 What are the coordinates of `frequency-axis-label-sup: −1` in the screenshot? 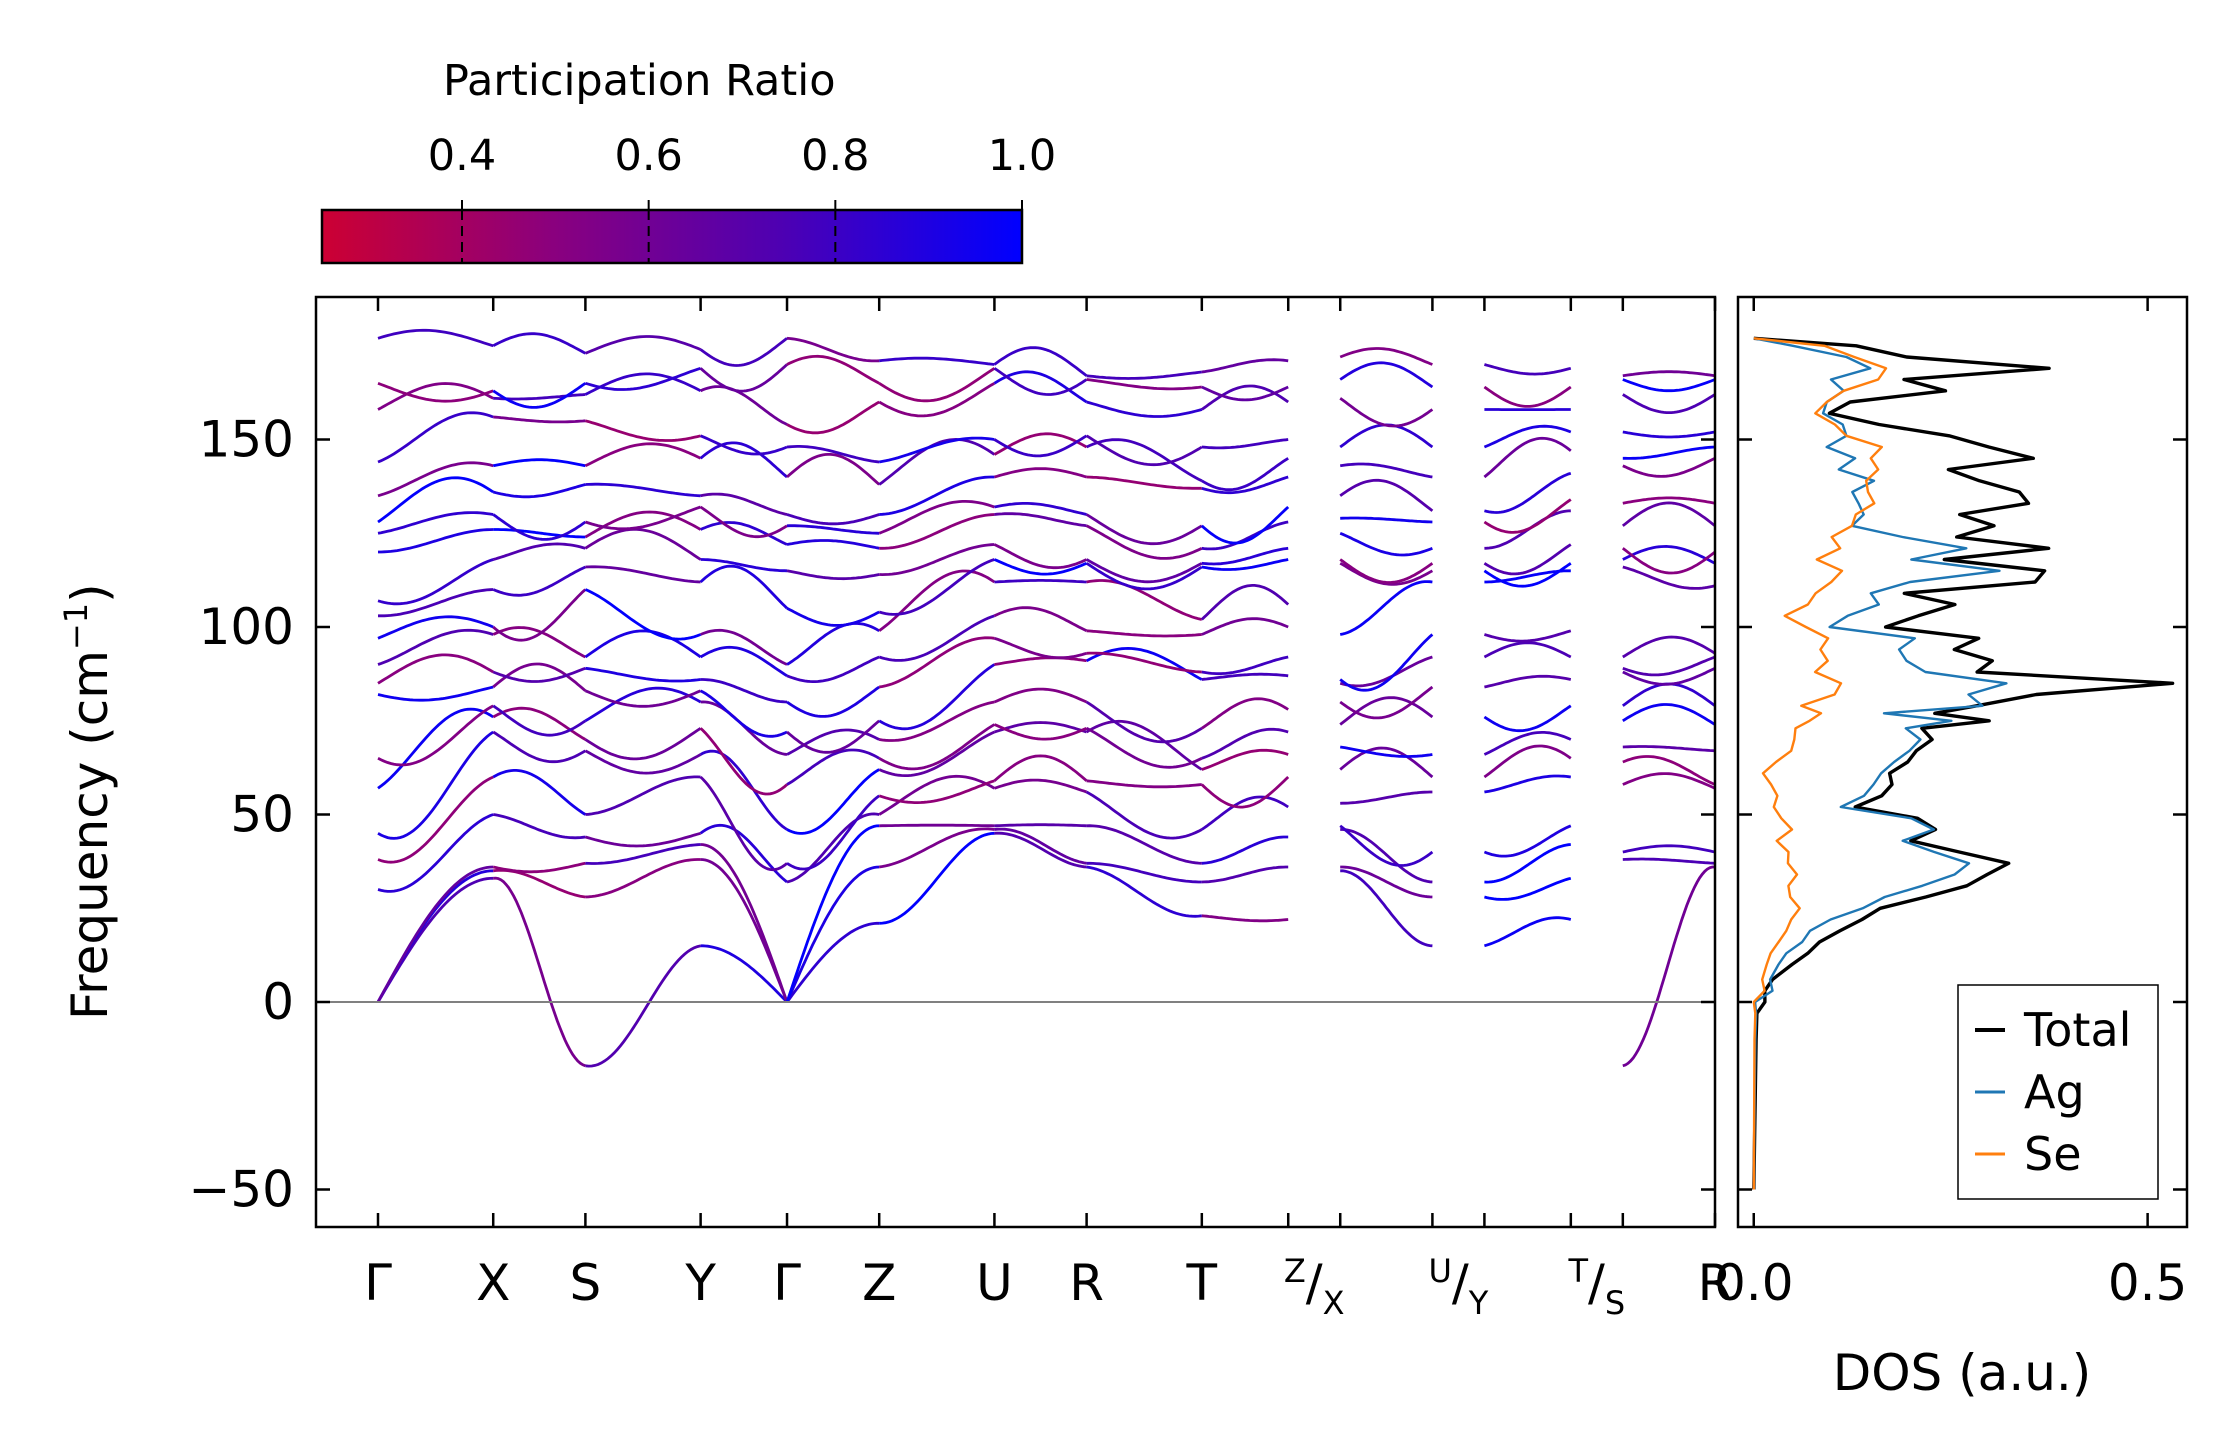 It's located at (76, 626).